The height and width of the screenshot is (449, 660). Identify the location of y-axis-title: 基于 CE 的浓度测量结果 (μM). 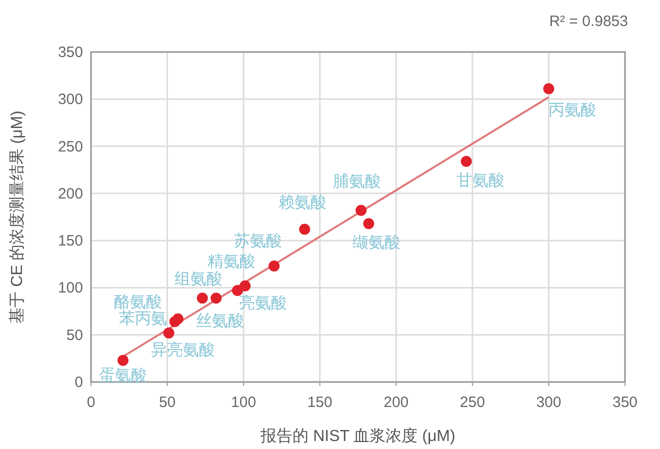
(17, 217).